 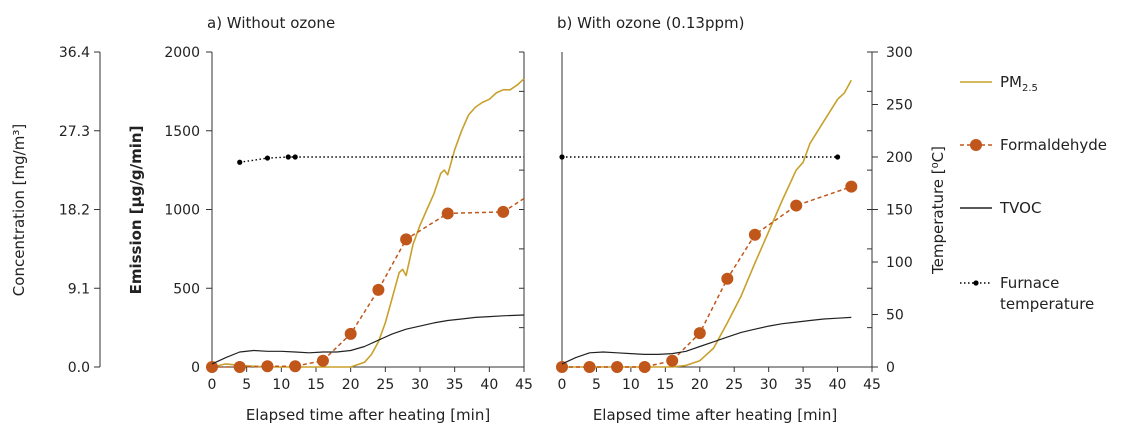 I want to click on panel-1-tvoc-line, so click(x=706, y=340).